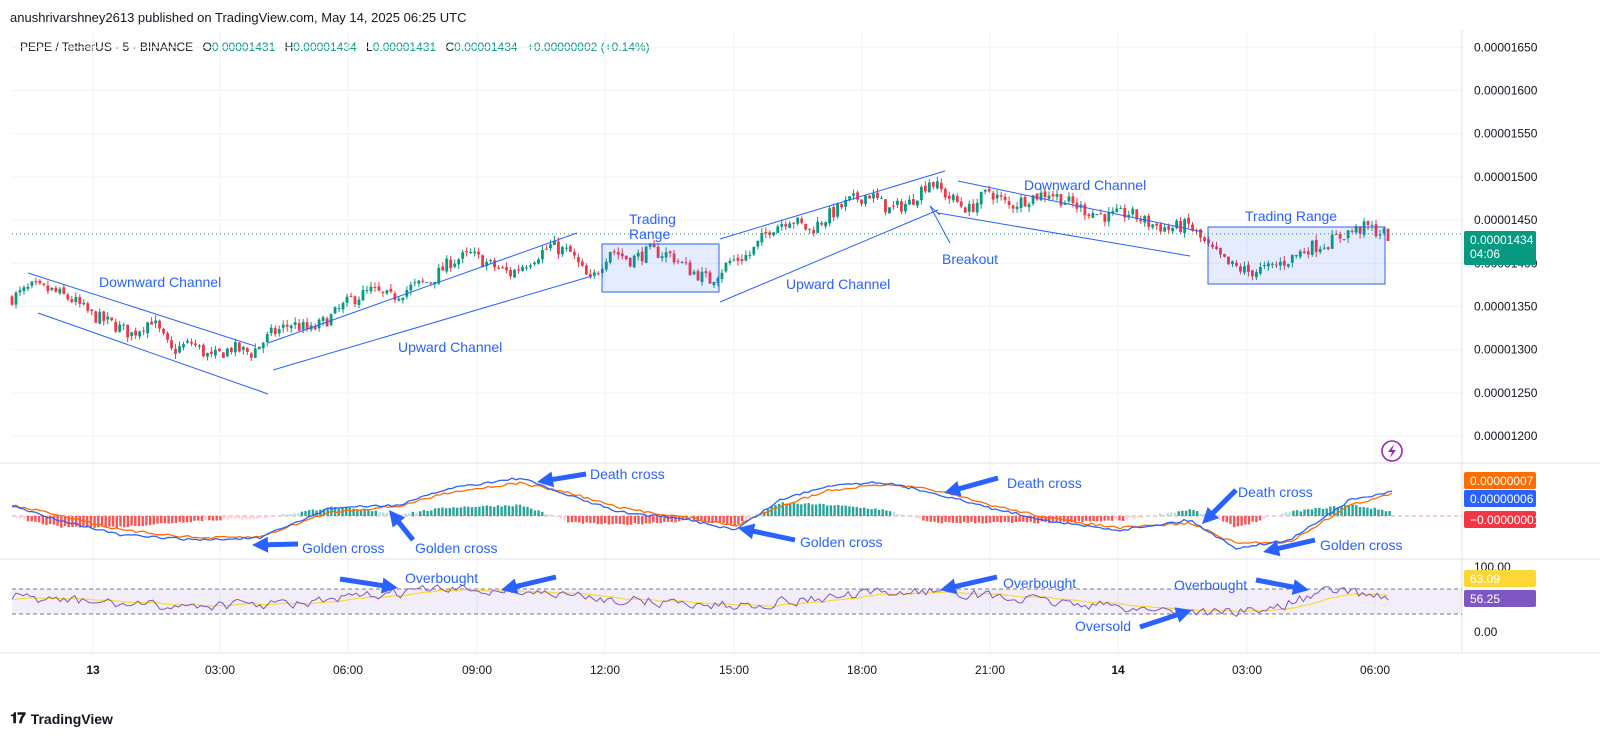  What do you see at coordinates (652, 219) in the screenshot?
I see `annotation-trading-range: Trading` at bounding box center [652, 219].